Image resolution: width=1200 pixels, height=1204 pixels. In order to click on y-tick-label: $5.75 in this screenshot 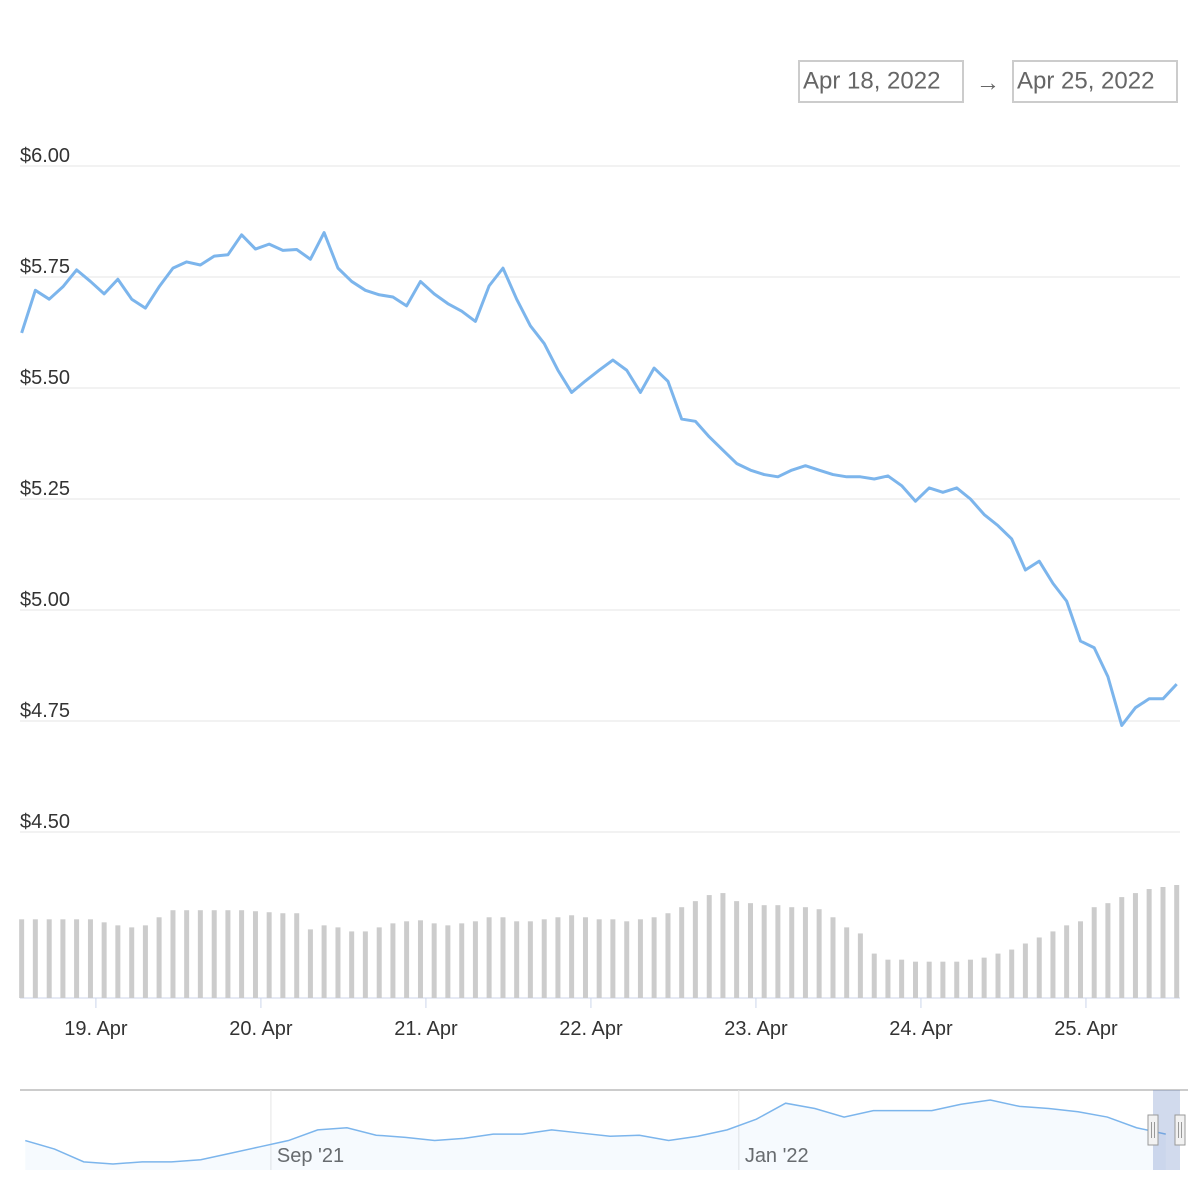, I will do `click(45, 267)`.